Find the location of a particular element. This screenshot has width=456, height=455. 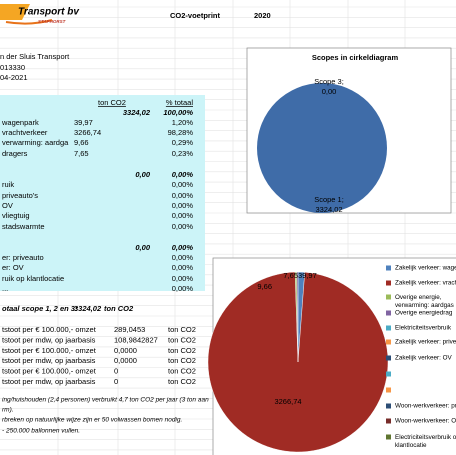

row-label: dragers is located at coordinates (15, 153).